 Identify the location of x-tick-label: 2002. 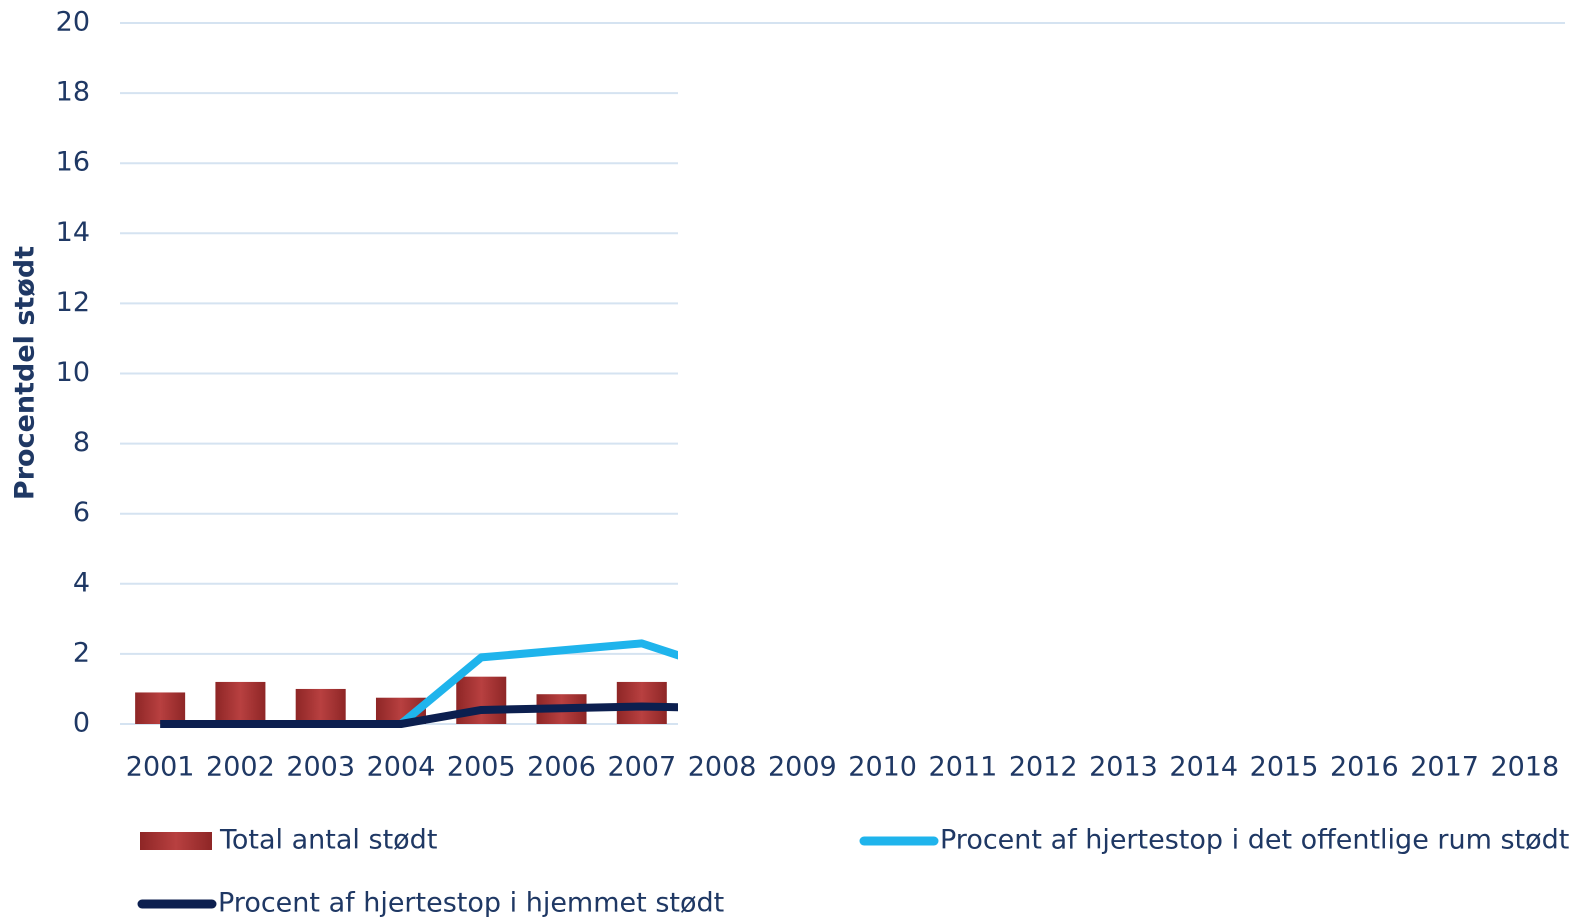
(240, 767).